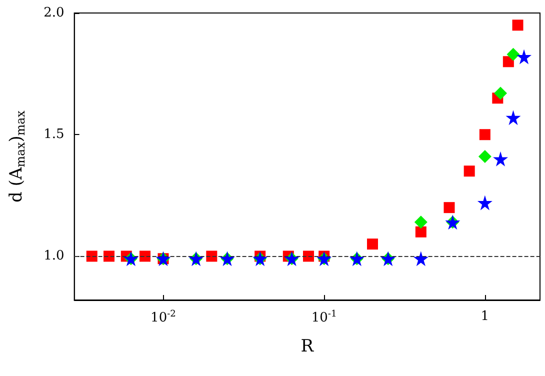  Describe the element at coordinates (485, 316) in the screenshot. I see `x-tick-label: 1` at that location.